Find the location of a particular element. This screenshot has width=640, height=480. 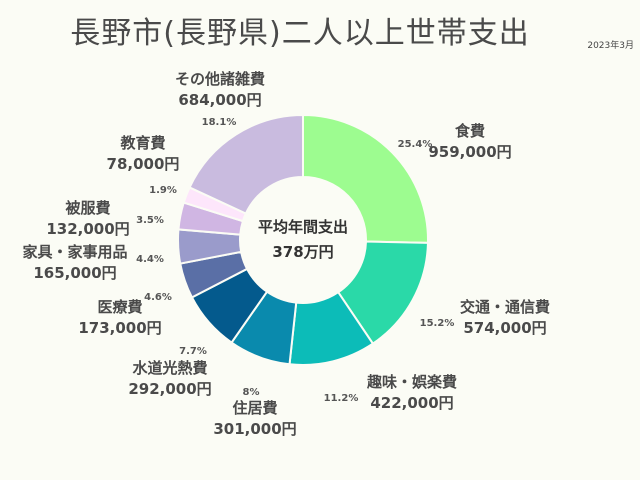

slice-name-9: その他諸雑費 is located at coordinates (220, 79).